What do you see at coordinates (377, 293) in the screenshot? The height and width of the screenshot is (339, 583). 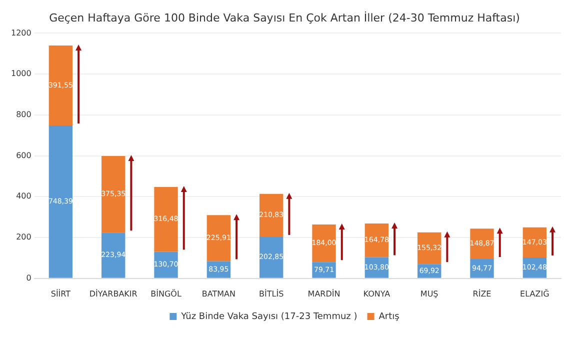 I see `x-tick-label: KONYA` at bounding box center [377, 293].